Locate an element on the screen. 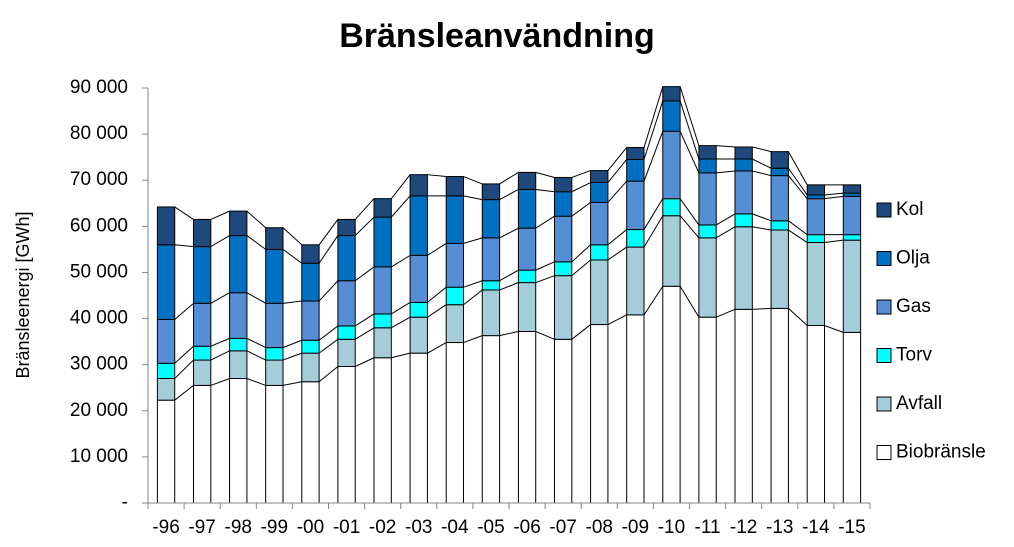 The width and height of the screenshot is (1014, 547). legend-swatch is located at coordinates (884, 307).